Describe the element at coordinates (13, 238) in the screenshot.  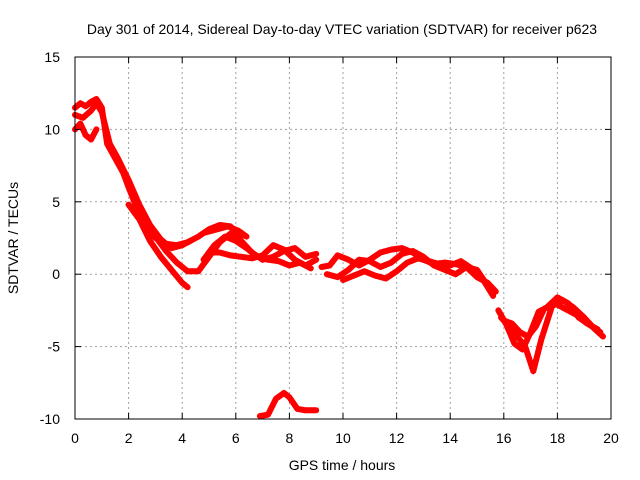
I see `y-axis-label: SDTVAR / TECUs` at that location.